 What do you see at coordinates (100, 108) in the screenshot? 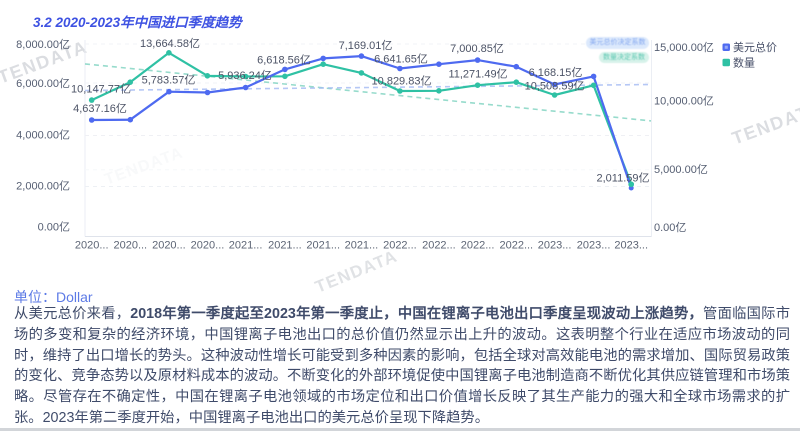
I see `svg-text: 4,637.16亿` at bounding box center [100, 108].